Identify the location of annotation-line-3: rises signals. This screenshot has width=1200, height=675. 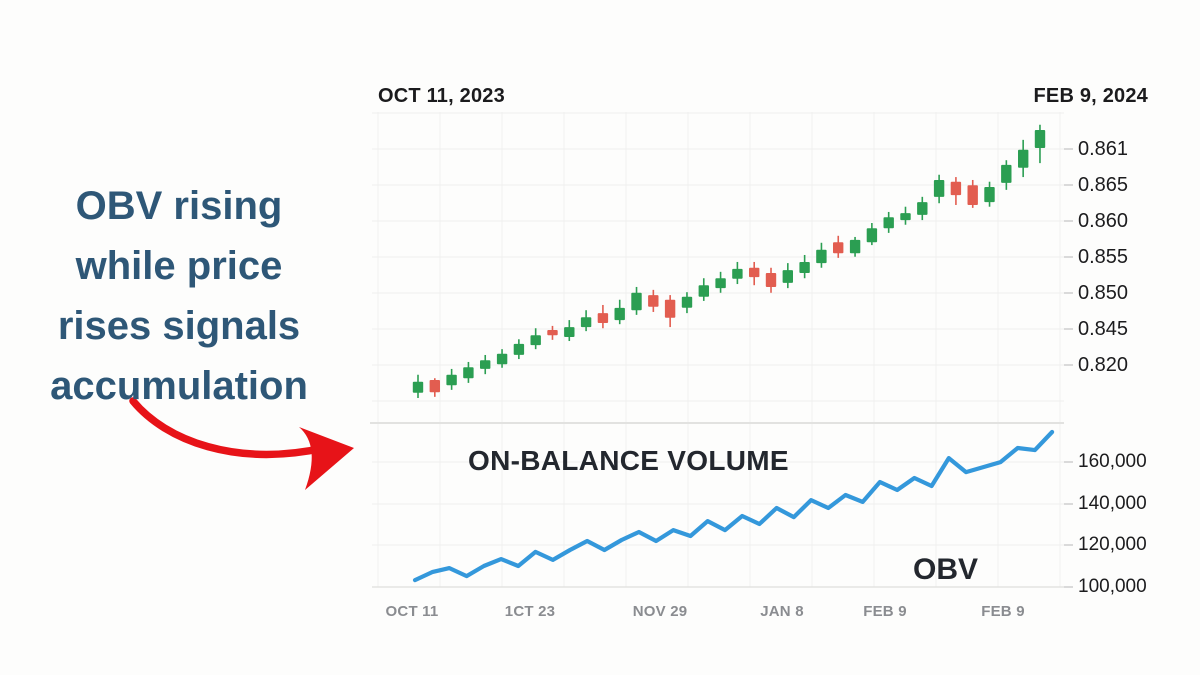
(179, 326).